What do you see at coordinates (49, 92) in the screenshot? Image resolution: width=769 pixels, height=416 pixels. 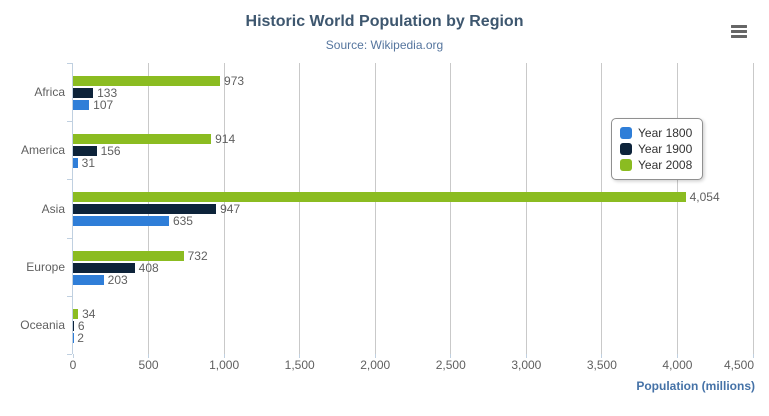 I see `category-label: Africa` at bounding box center [49, 92].